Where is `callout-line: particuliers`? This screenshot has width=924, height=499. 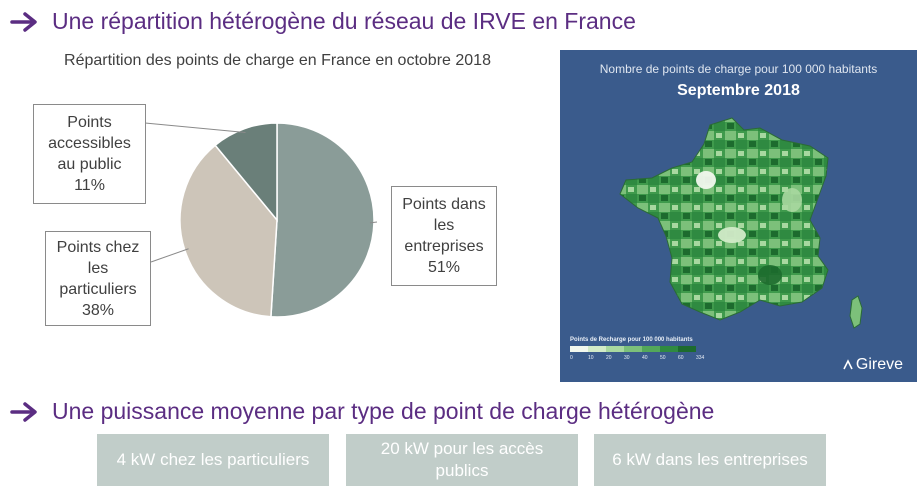
callout-line: particuliers is located at coordinates (98, 289).